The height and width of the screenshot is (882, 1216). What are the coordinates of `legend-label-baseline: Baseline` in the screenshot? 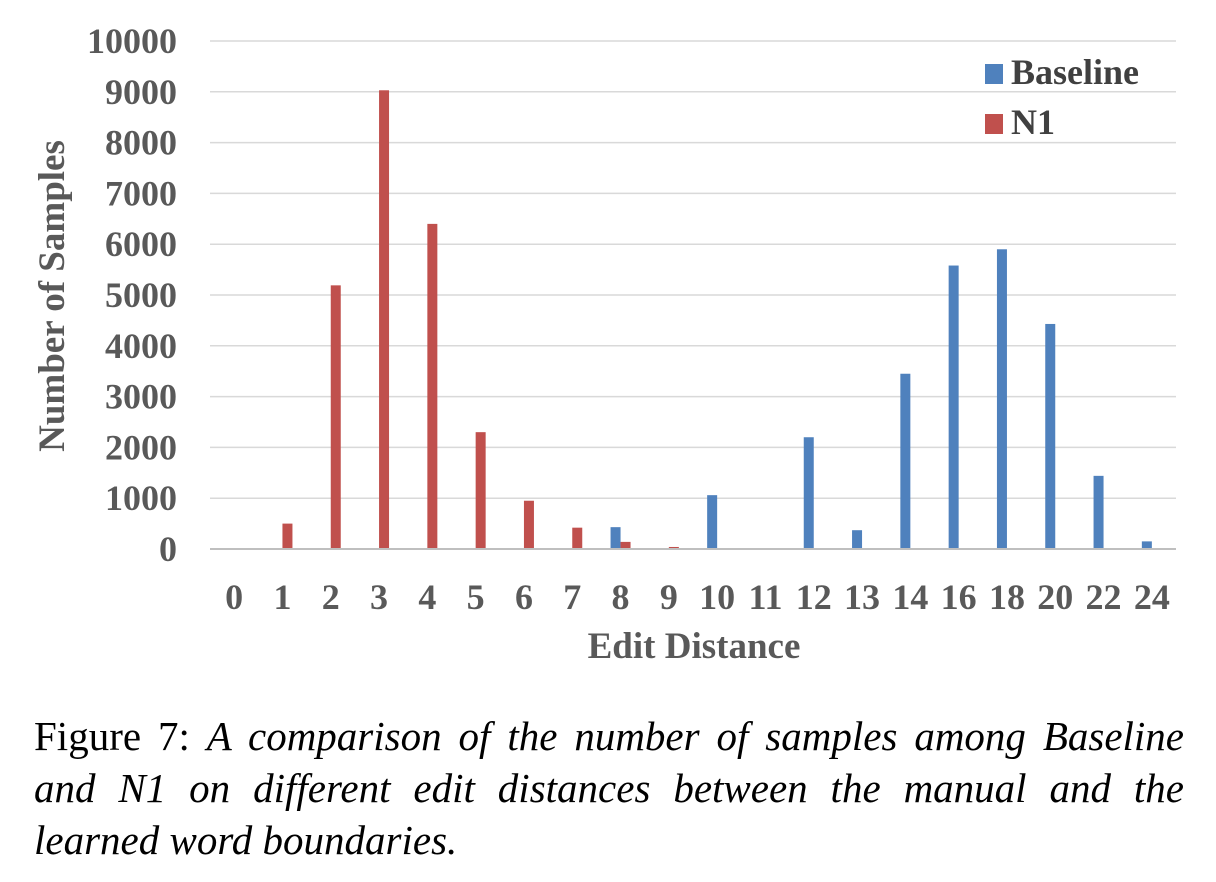 It's located at (1075, 72).